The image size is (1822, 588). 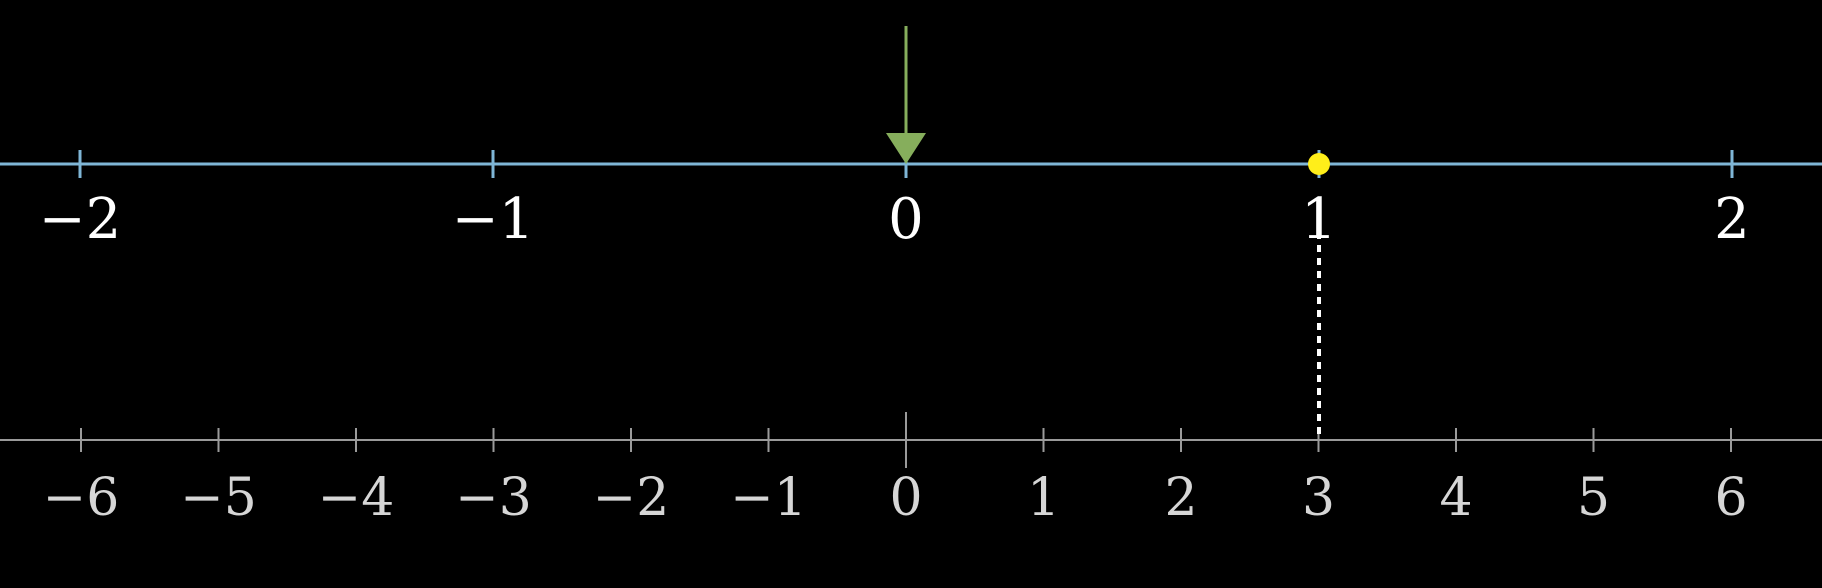 I want to click on bottom-tick-label: −6, so click(x=81, y=498).